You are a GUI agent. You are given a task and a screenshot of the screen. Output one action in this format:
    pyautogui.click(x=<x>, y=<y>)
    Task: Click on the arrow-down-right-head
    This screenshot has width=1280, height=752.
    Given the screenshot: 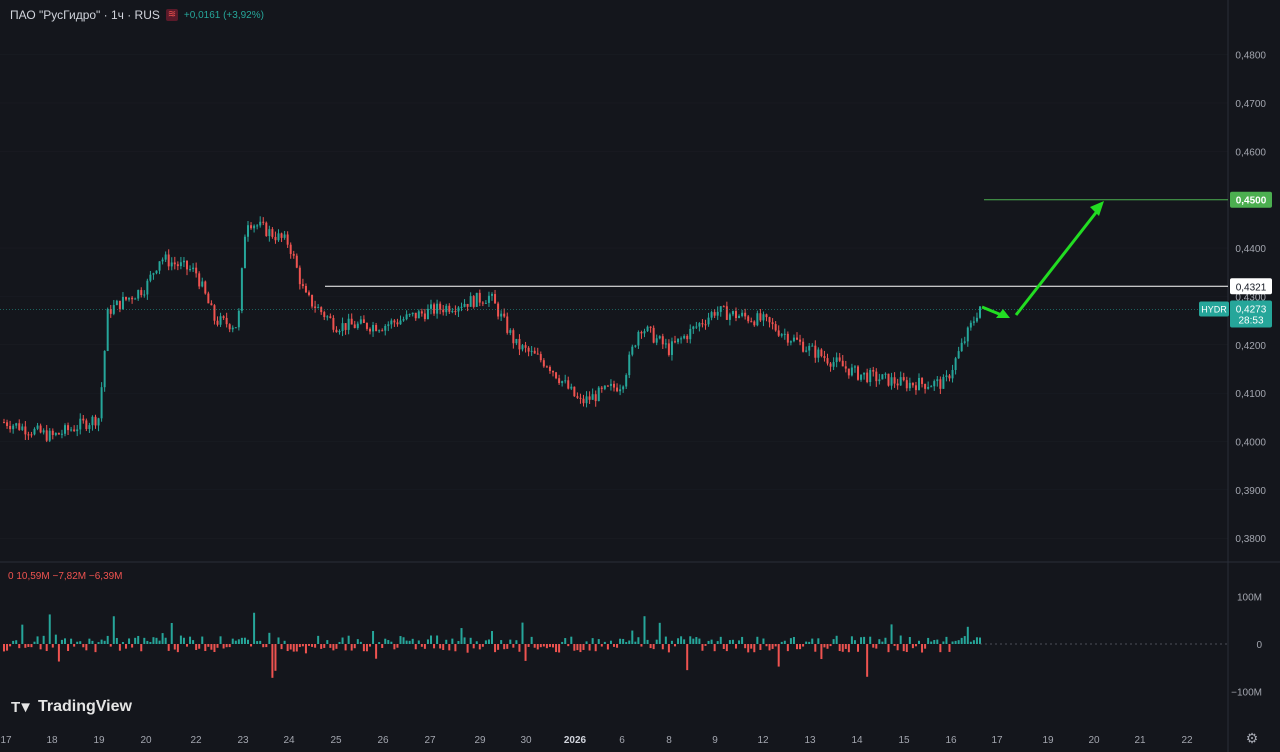 What is the action you would take?
    pyautogui.click(x=1003, y=313)
    